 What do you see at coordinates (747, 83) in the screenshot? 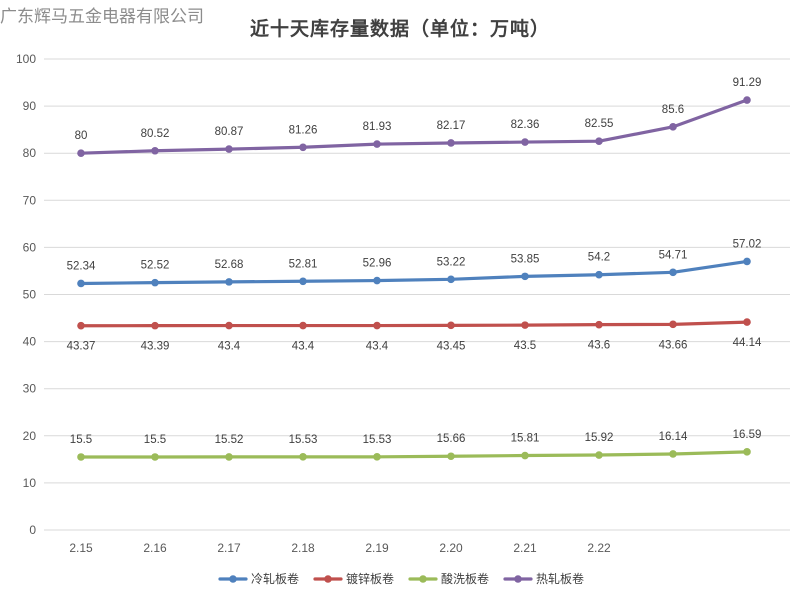
I see `data-label: 91.29` at bounding box center [747, 83].